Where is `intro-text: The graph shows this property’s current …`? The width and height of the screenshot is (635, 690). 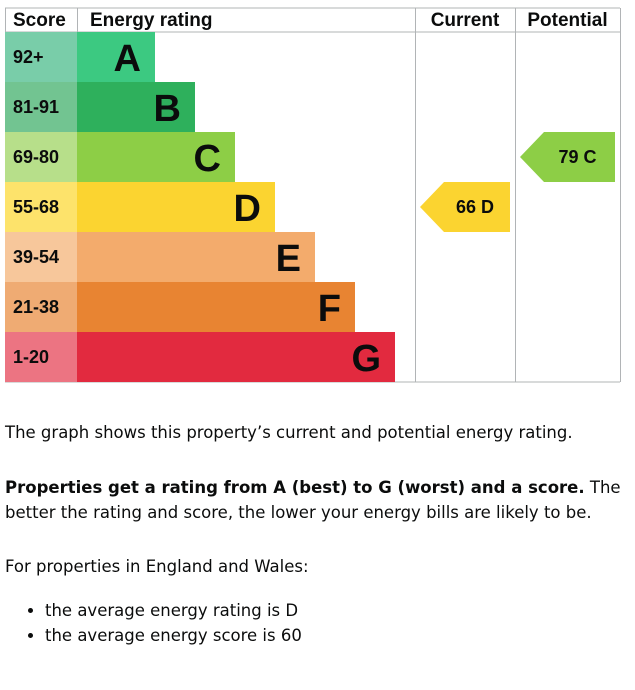 intro-text: The graph shows this property’s current … is located at coordinates (289, 432).